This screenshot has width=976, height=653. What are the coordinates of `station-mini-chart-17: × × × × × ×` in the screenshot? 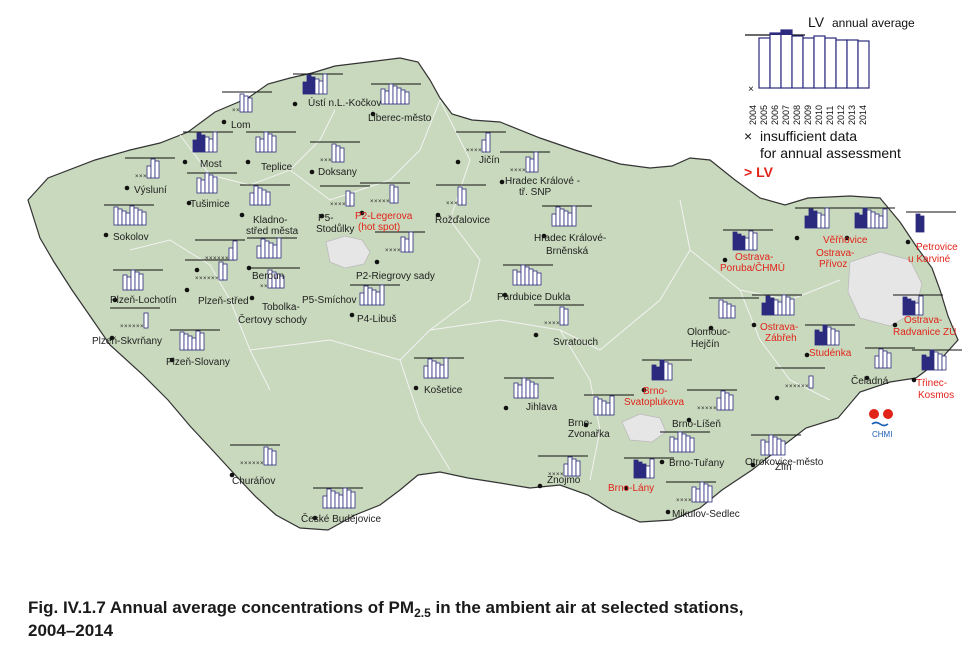 It's located at (209, 276).